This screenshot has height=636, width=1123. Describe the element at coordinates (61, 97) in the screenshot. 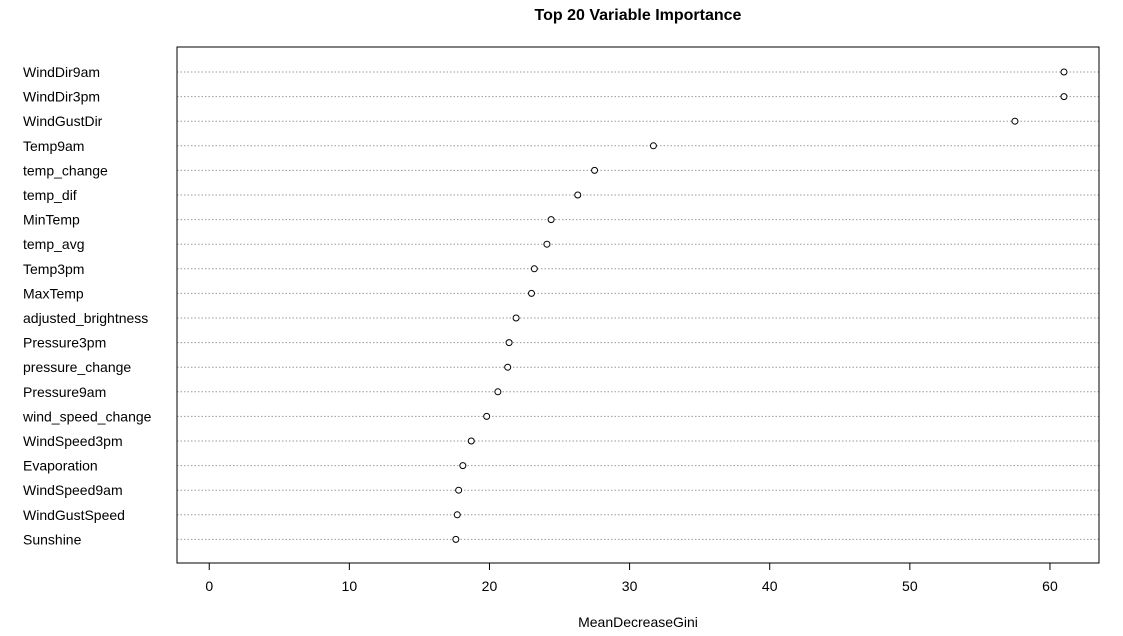

I see `category-label: WindDir3pm` at that location.